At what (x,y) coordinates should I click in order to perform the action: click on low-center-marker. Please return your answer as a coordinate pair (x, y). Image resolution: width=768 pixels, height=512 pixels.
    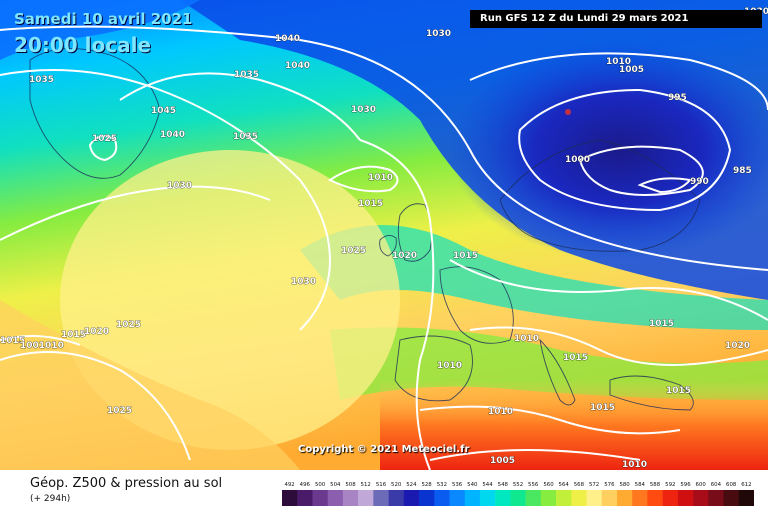
    Looking at the image, I should click on (568, 112).